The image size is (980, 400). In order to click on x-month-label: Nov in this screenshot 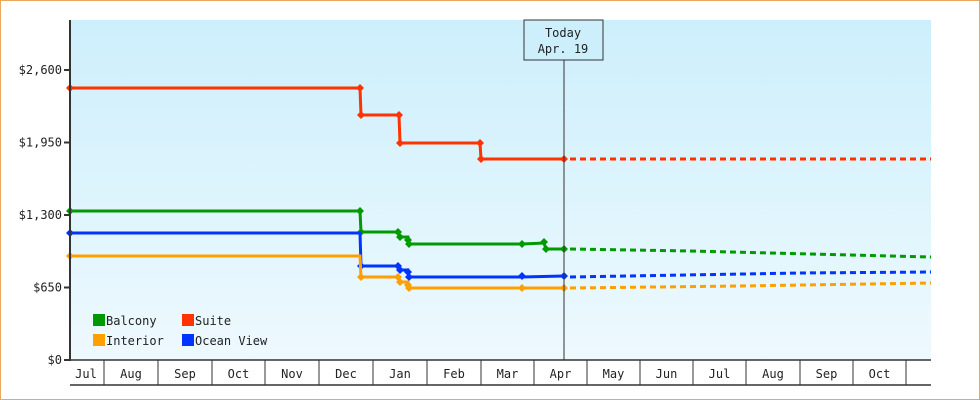, I will do `click(292, 374)`.